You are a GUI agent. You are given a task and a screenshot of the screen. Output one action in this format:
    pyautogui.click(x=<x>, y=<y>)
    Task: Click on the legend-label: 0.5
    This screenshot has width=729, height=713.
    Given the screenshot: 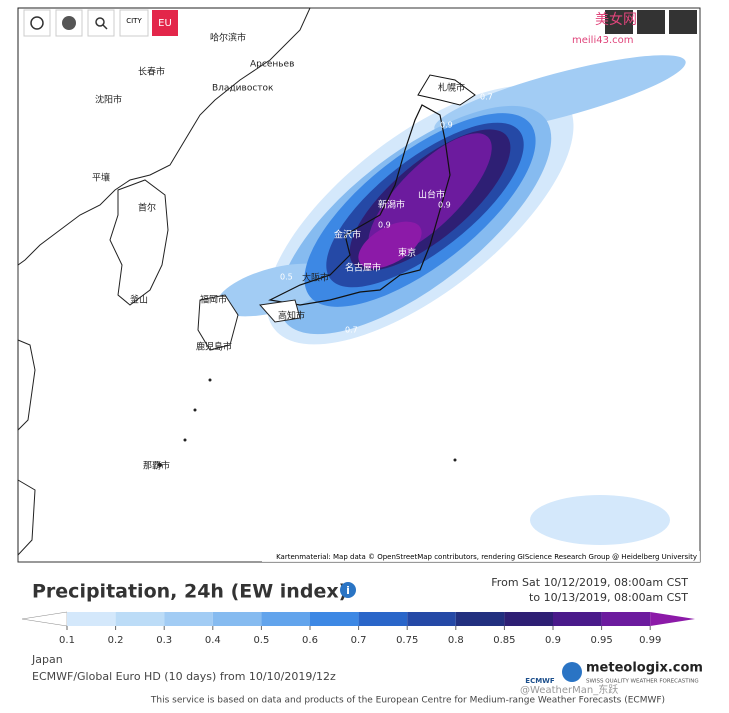 What is the action you would take?
    pyautogui.click(x=261, y=640)
    